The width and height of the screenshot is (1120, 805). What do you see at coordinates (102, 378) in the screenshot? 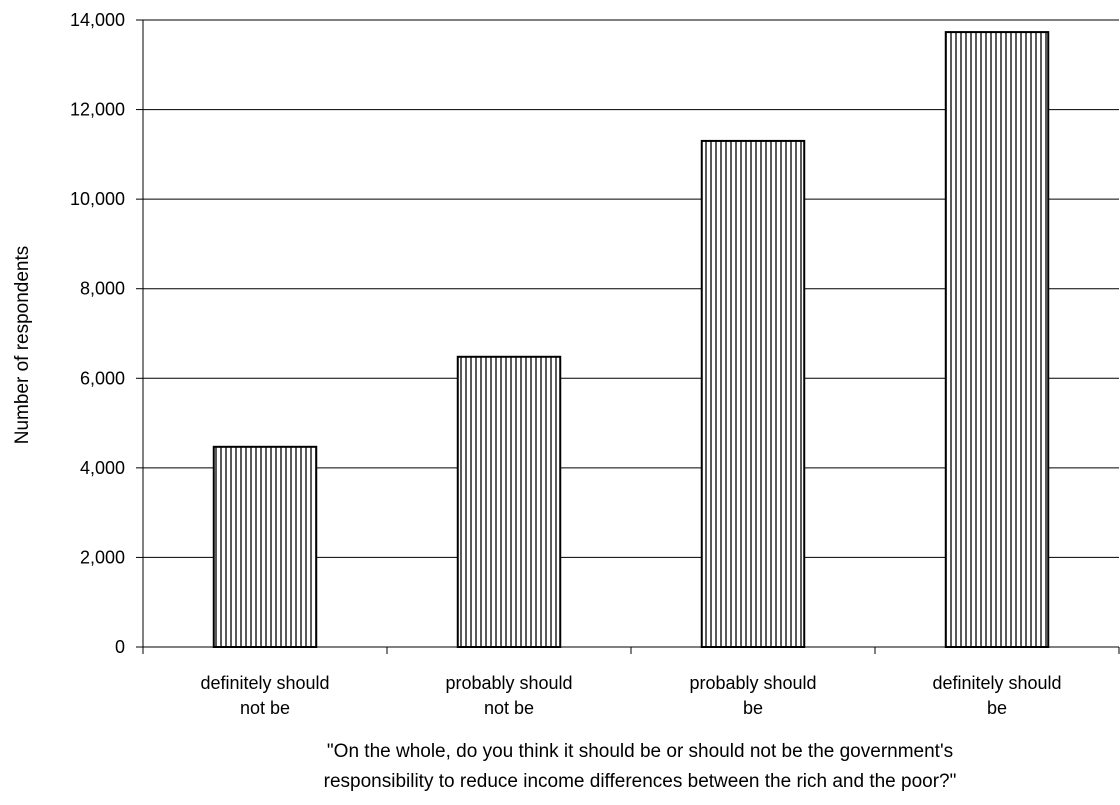
I see `y-tick-label: 6,000` at bounding box center [102, 378].